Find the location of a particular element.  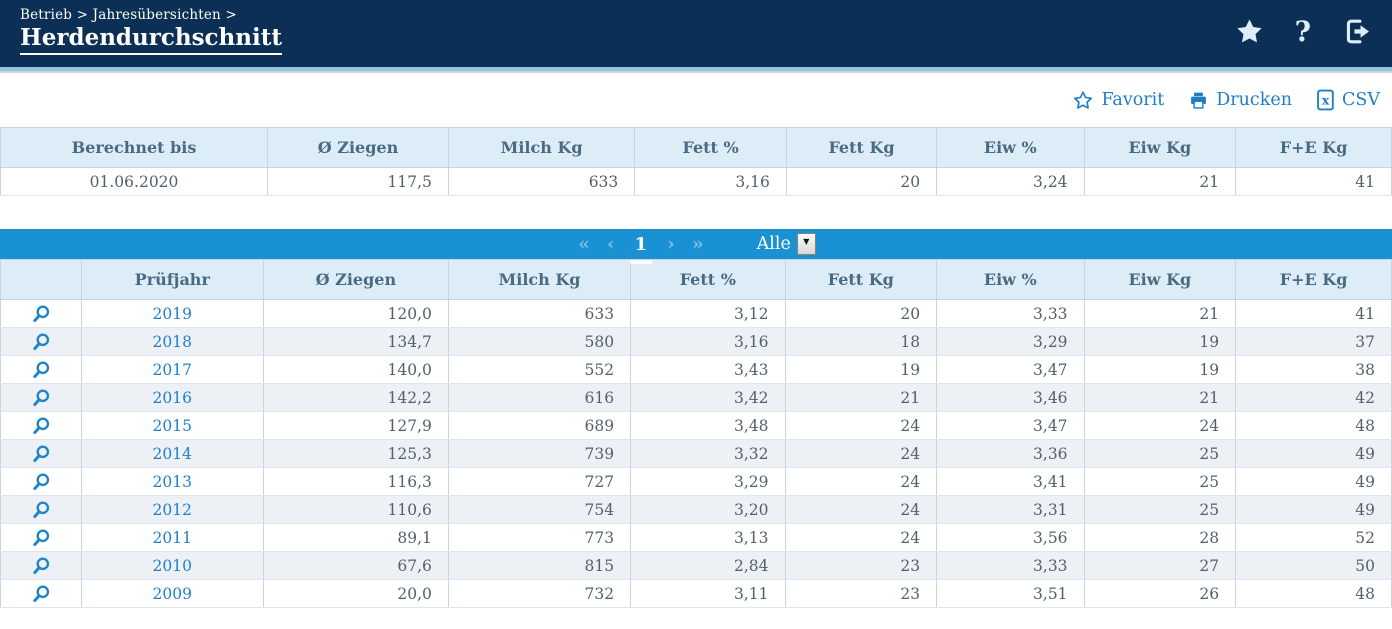

pruefjahr-link: 2012 is located at coordinates (172, 509).